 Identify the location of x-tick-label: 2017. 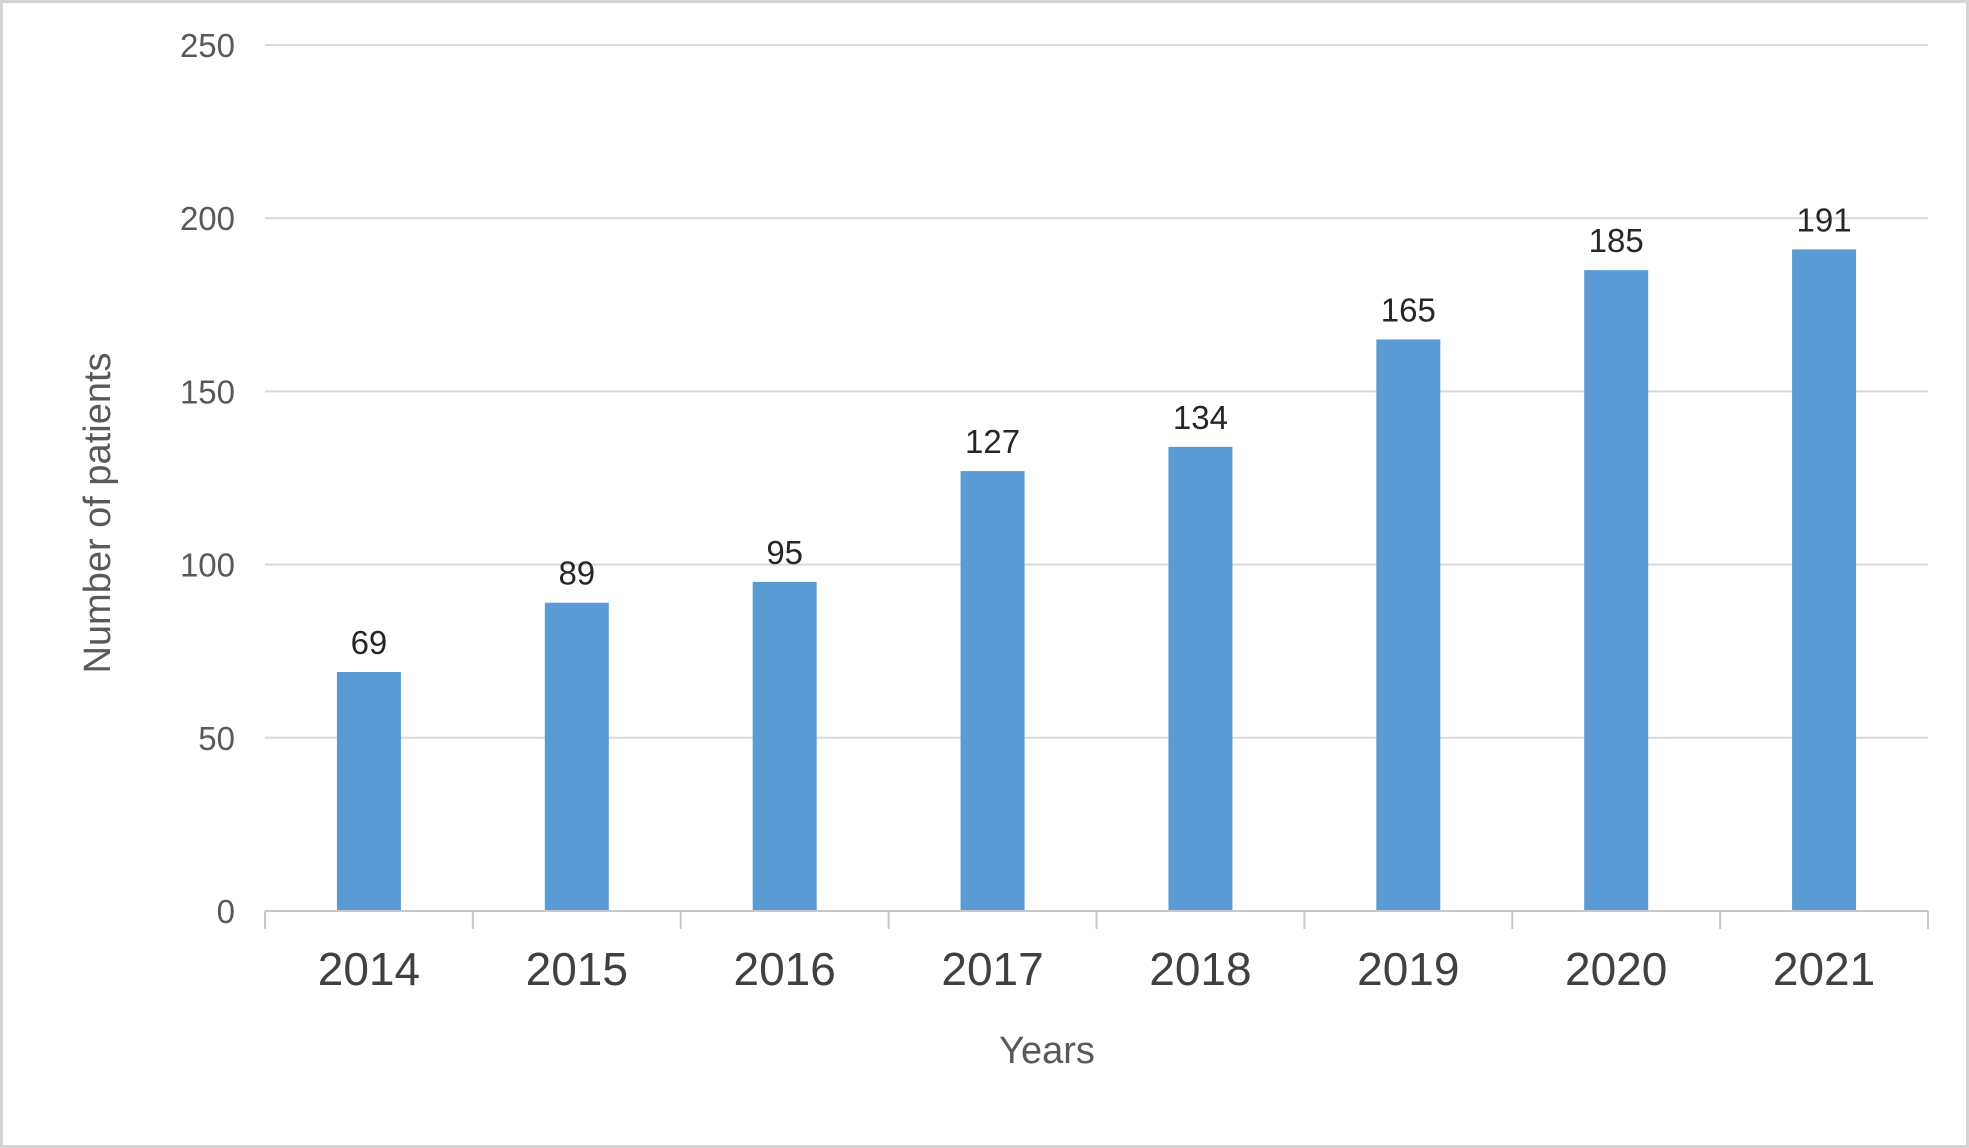
(992, 969).